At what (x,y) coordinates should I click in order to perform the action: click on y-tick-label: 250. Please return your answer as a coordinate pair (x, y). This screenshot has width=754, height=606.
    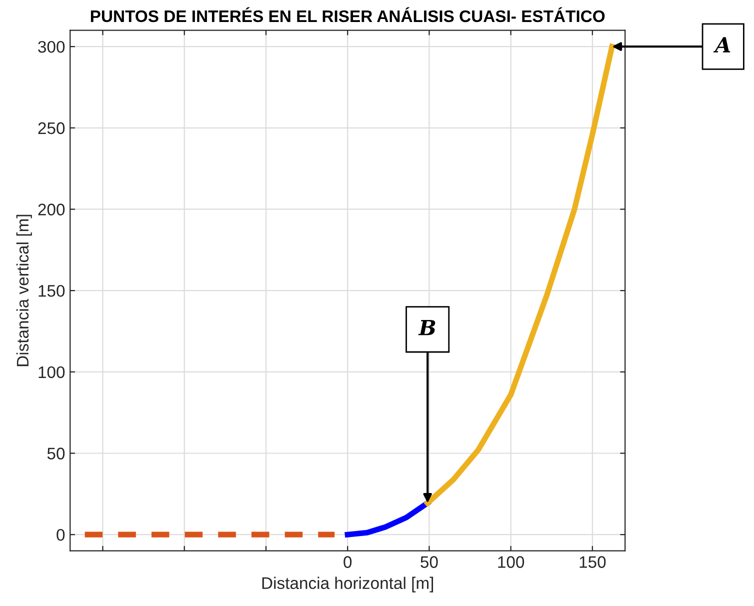
    Looking at the image, I should click on (51, 128).